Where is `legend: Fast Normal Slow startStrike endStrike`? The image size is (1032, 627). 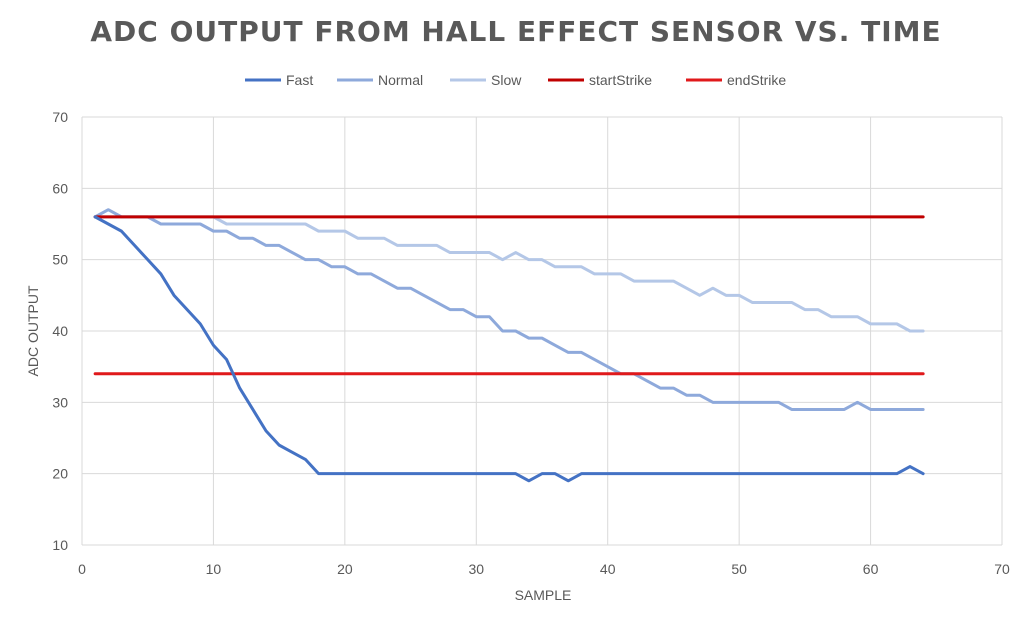
legend: Fast Normal Slow startStrike endStrike is located at coordinates (515, 80).